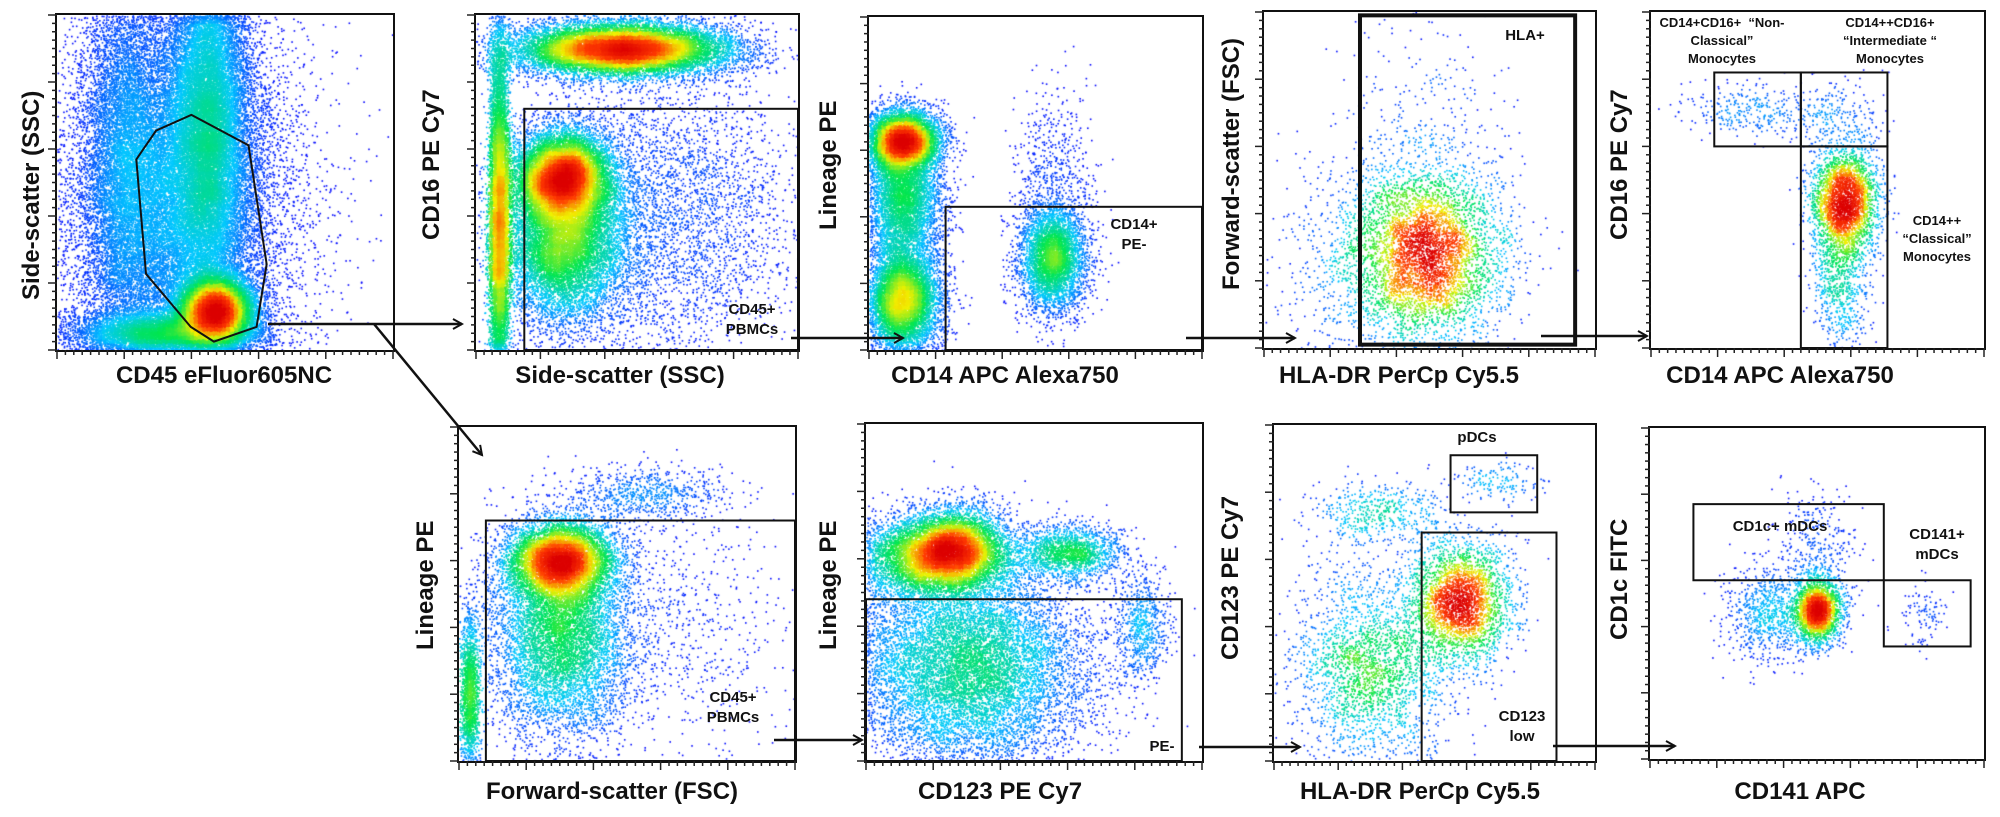 The height and width of the screenshot is (817, 2000). Describe the element at coordinates (1722, 40) in the screenshot. I see `gate-label-non-classical-monocytes: CD14+CD16+ “Non- Classical” Monocytes` at that location.